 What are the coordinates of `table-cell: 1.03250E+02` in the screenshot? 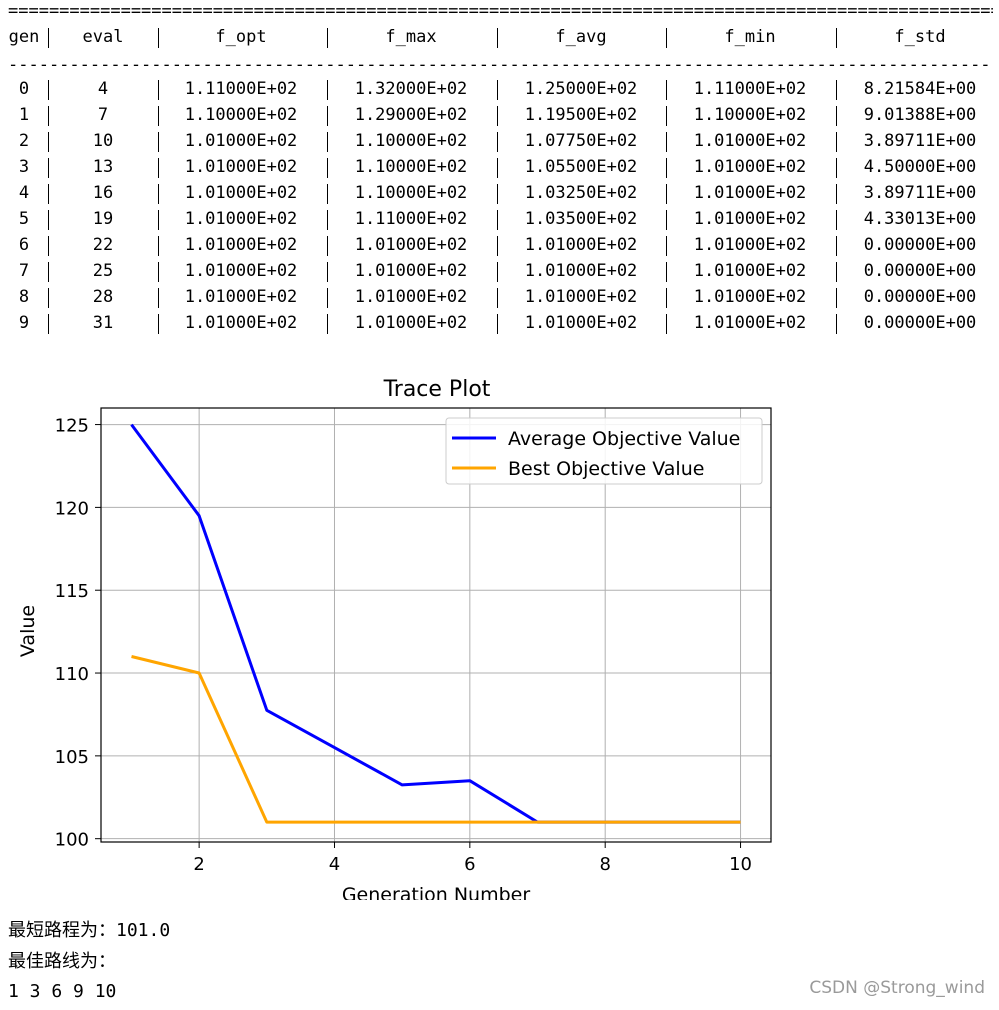 It's located at (581, 193).